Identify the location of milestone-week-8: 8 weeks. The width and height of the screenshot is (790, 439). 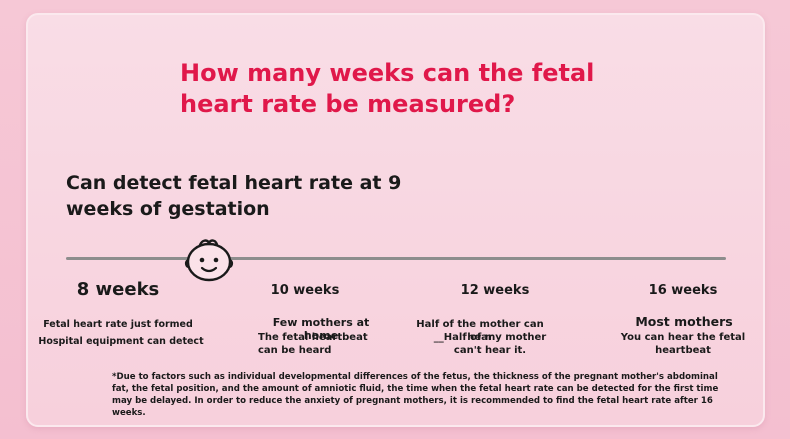
(118, 289).